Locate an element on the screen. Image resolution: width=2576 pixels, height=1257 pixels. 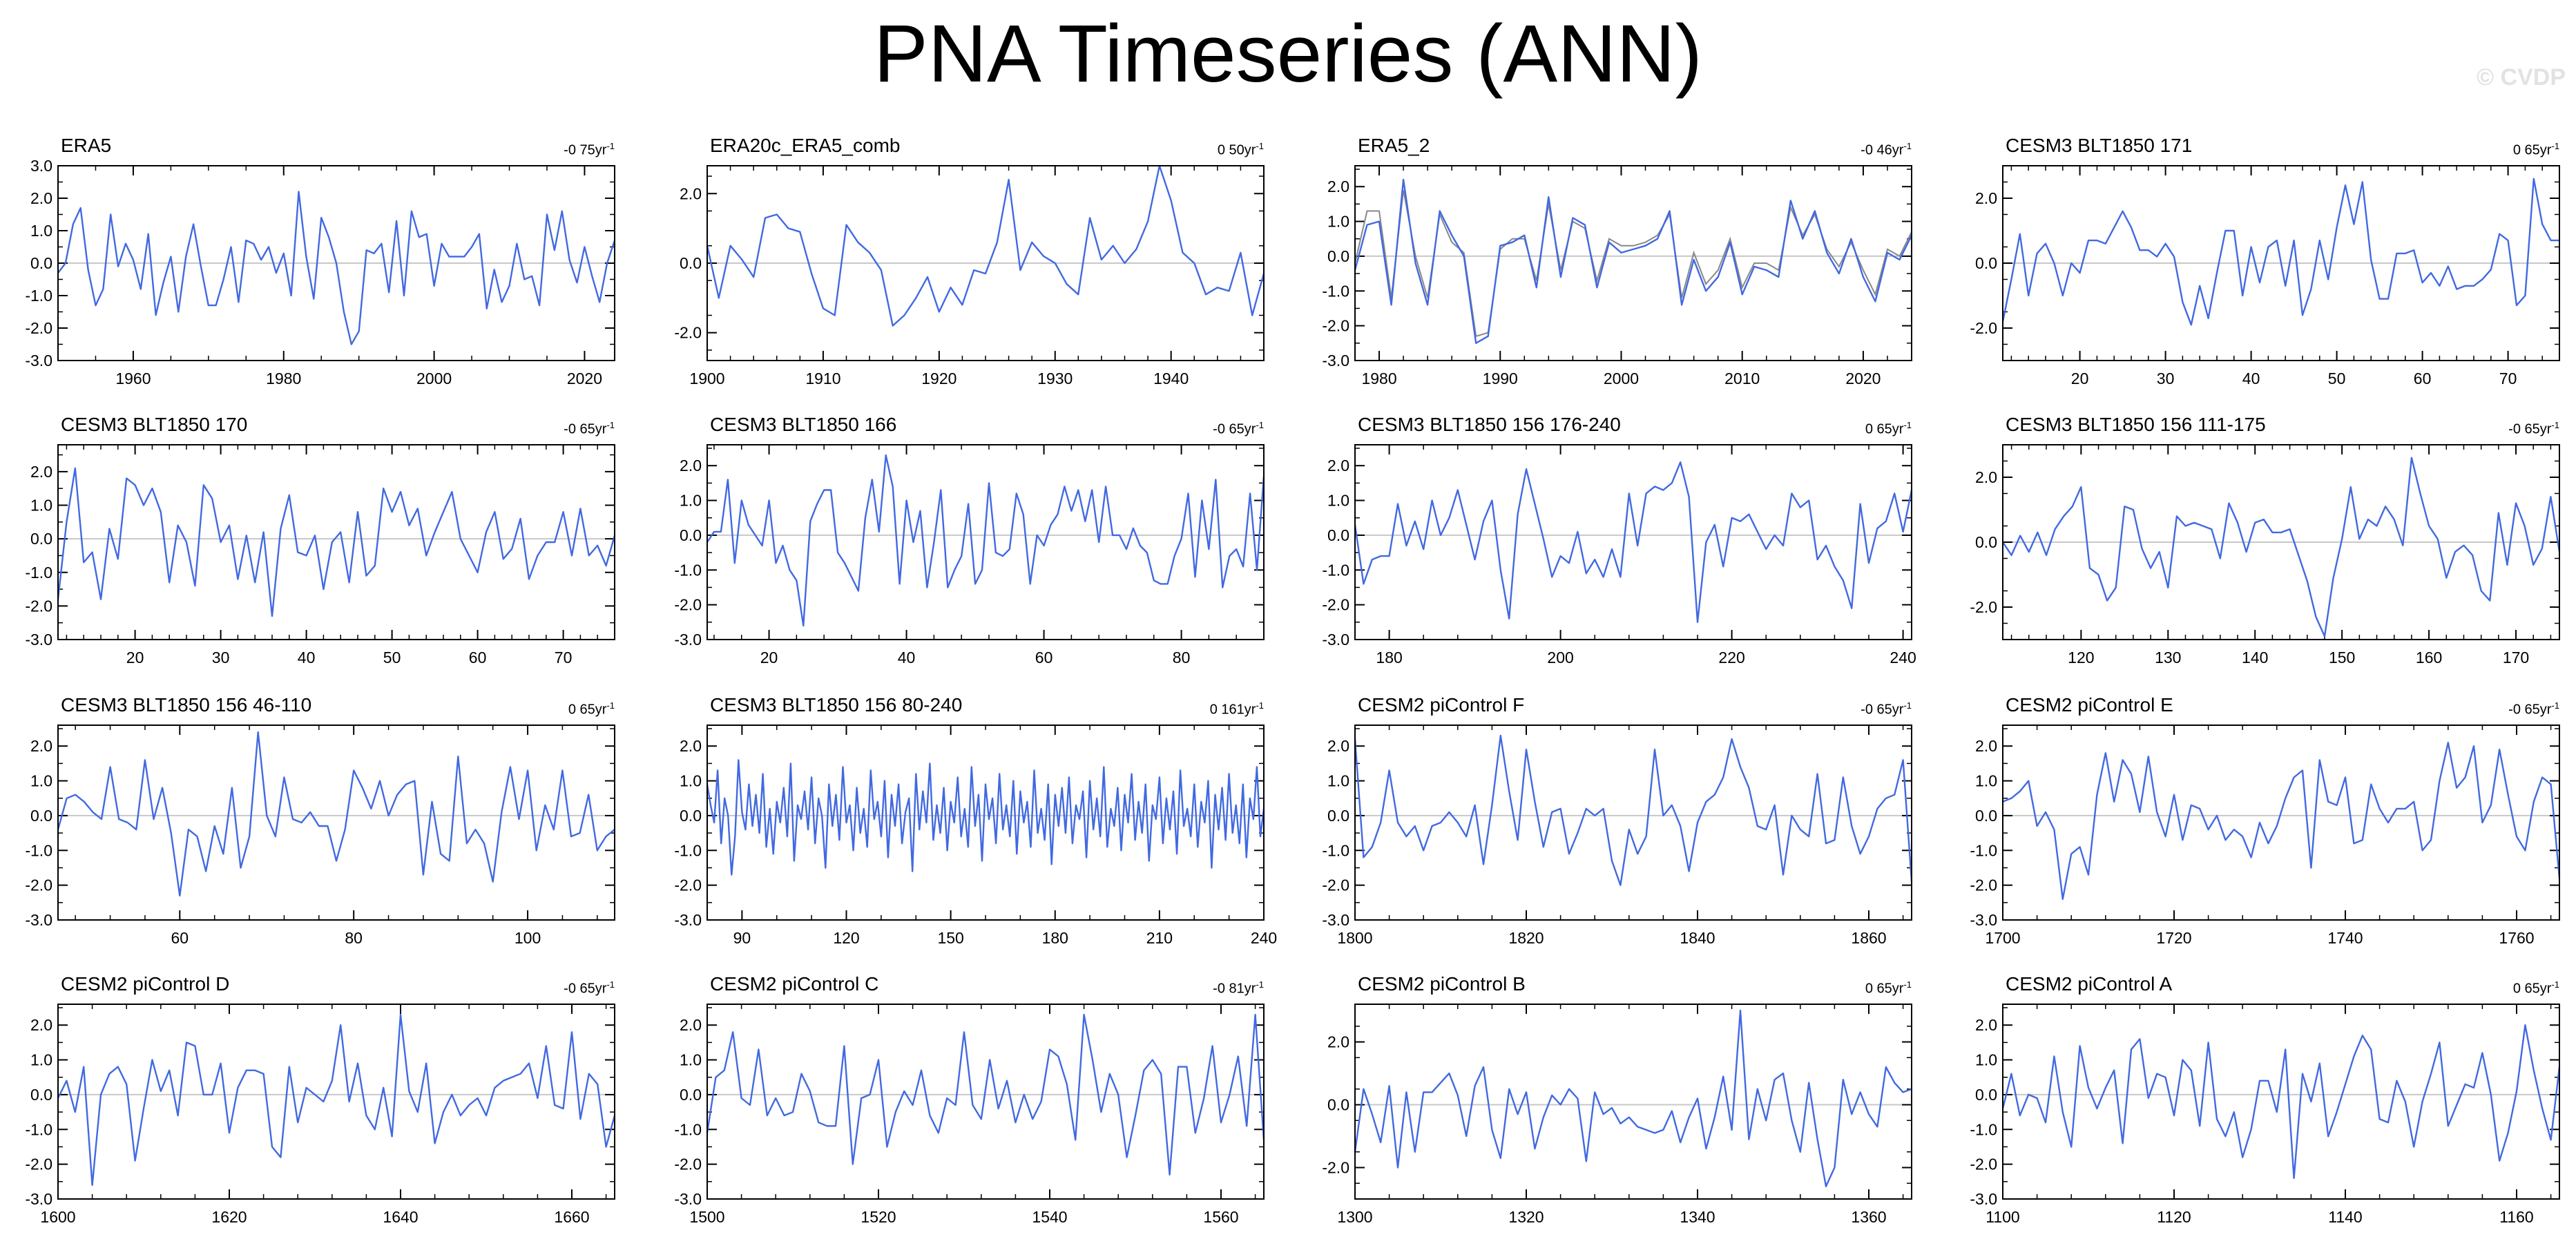
trend-value: -0 81 is located at coordinates (1228, 989).